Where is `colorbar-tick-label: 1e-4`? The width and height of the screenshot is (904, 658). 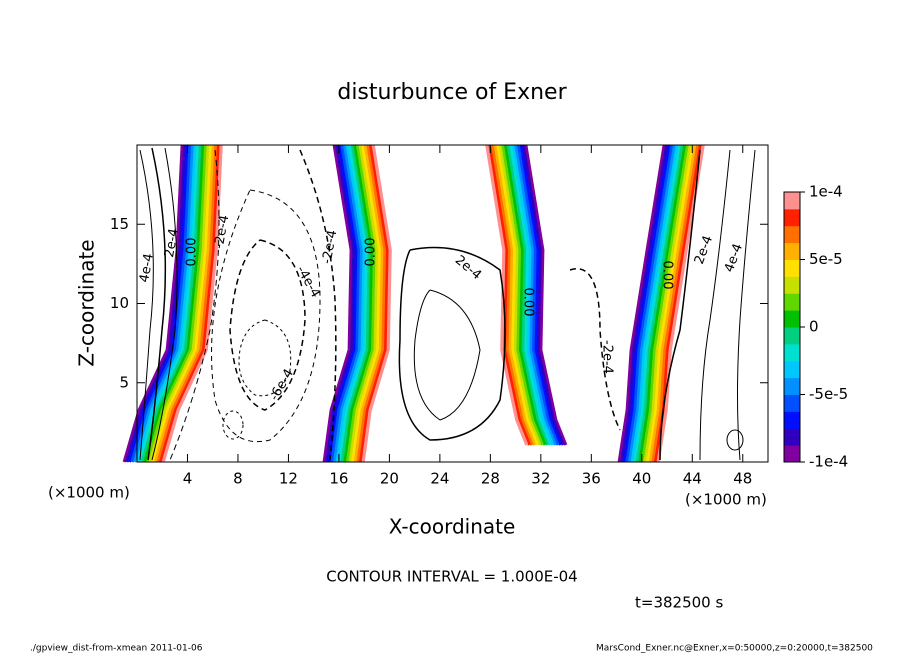
colorbar-tick-label: 1e-4 is located at coordinates (826, 192).